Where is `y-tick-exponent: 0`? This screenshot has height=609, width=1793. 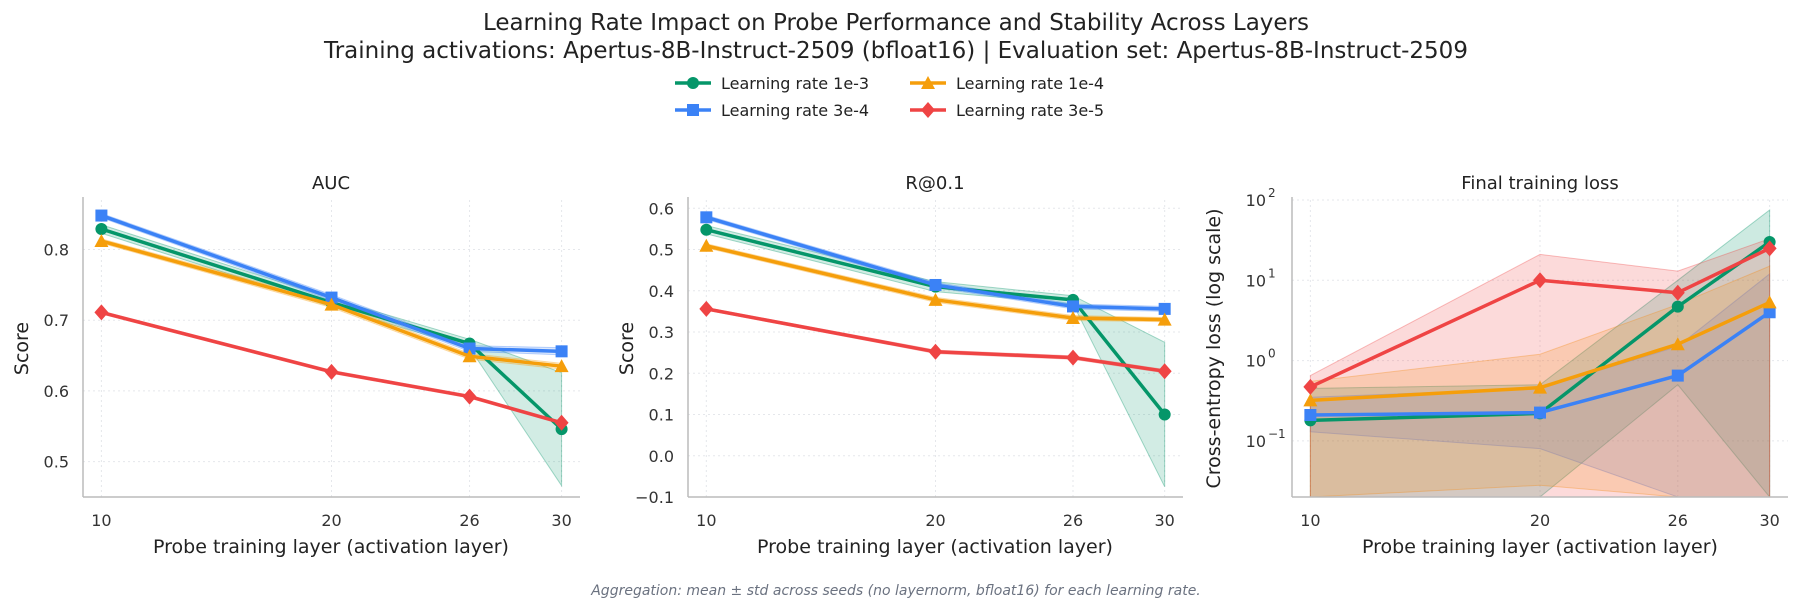
y-tick-exponent: 0 is located at coordinates (1272, 354).